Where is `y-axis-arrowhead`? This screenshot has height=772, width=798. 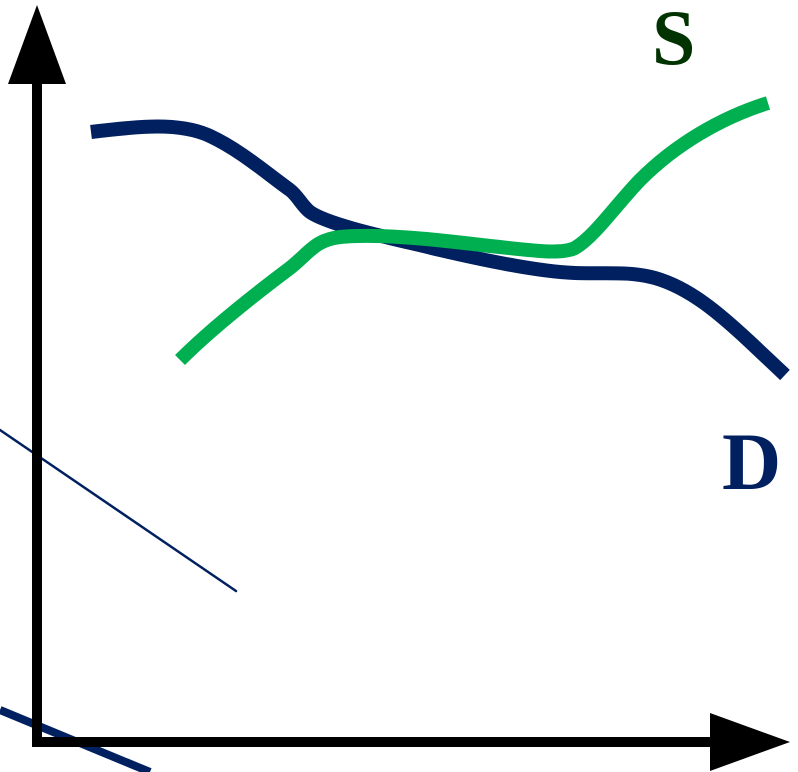
y-axis-arrowhead is located at coordinates (37, 44).